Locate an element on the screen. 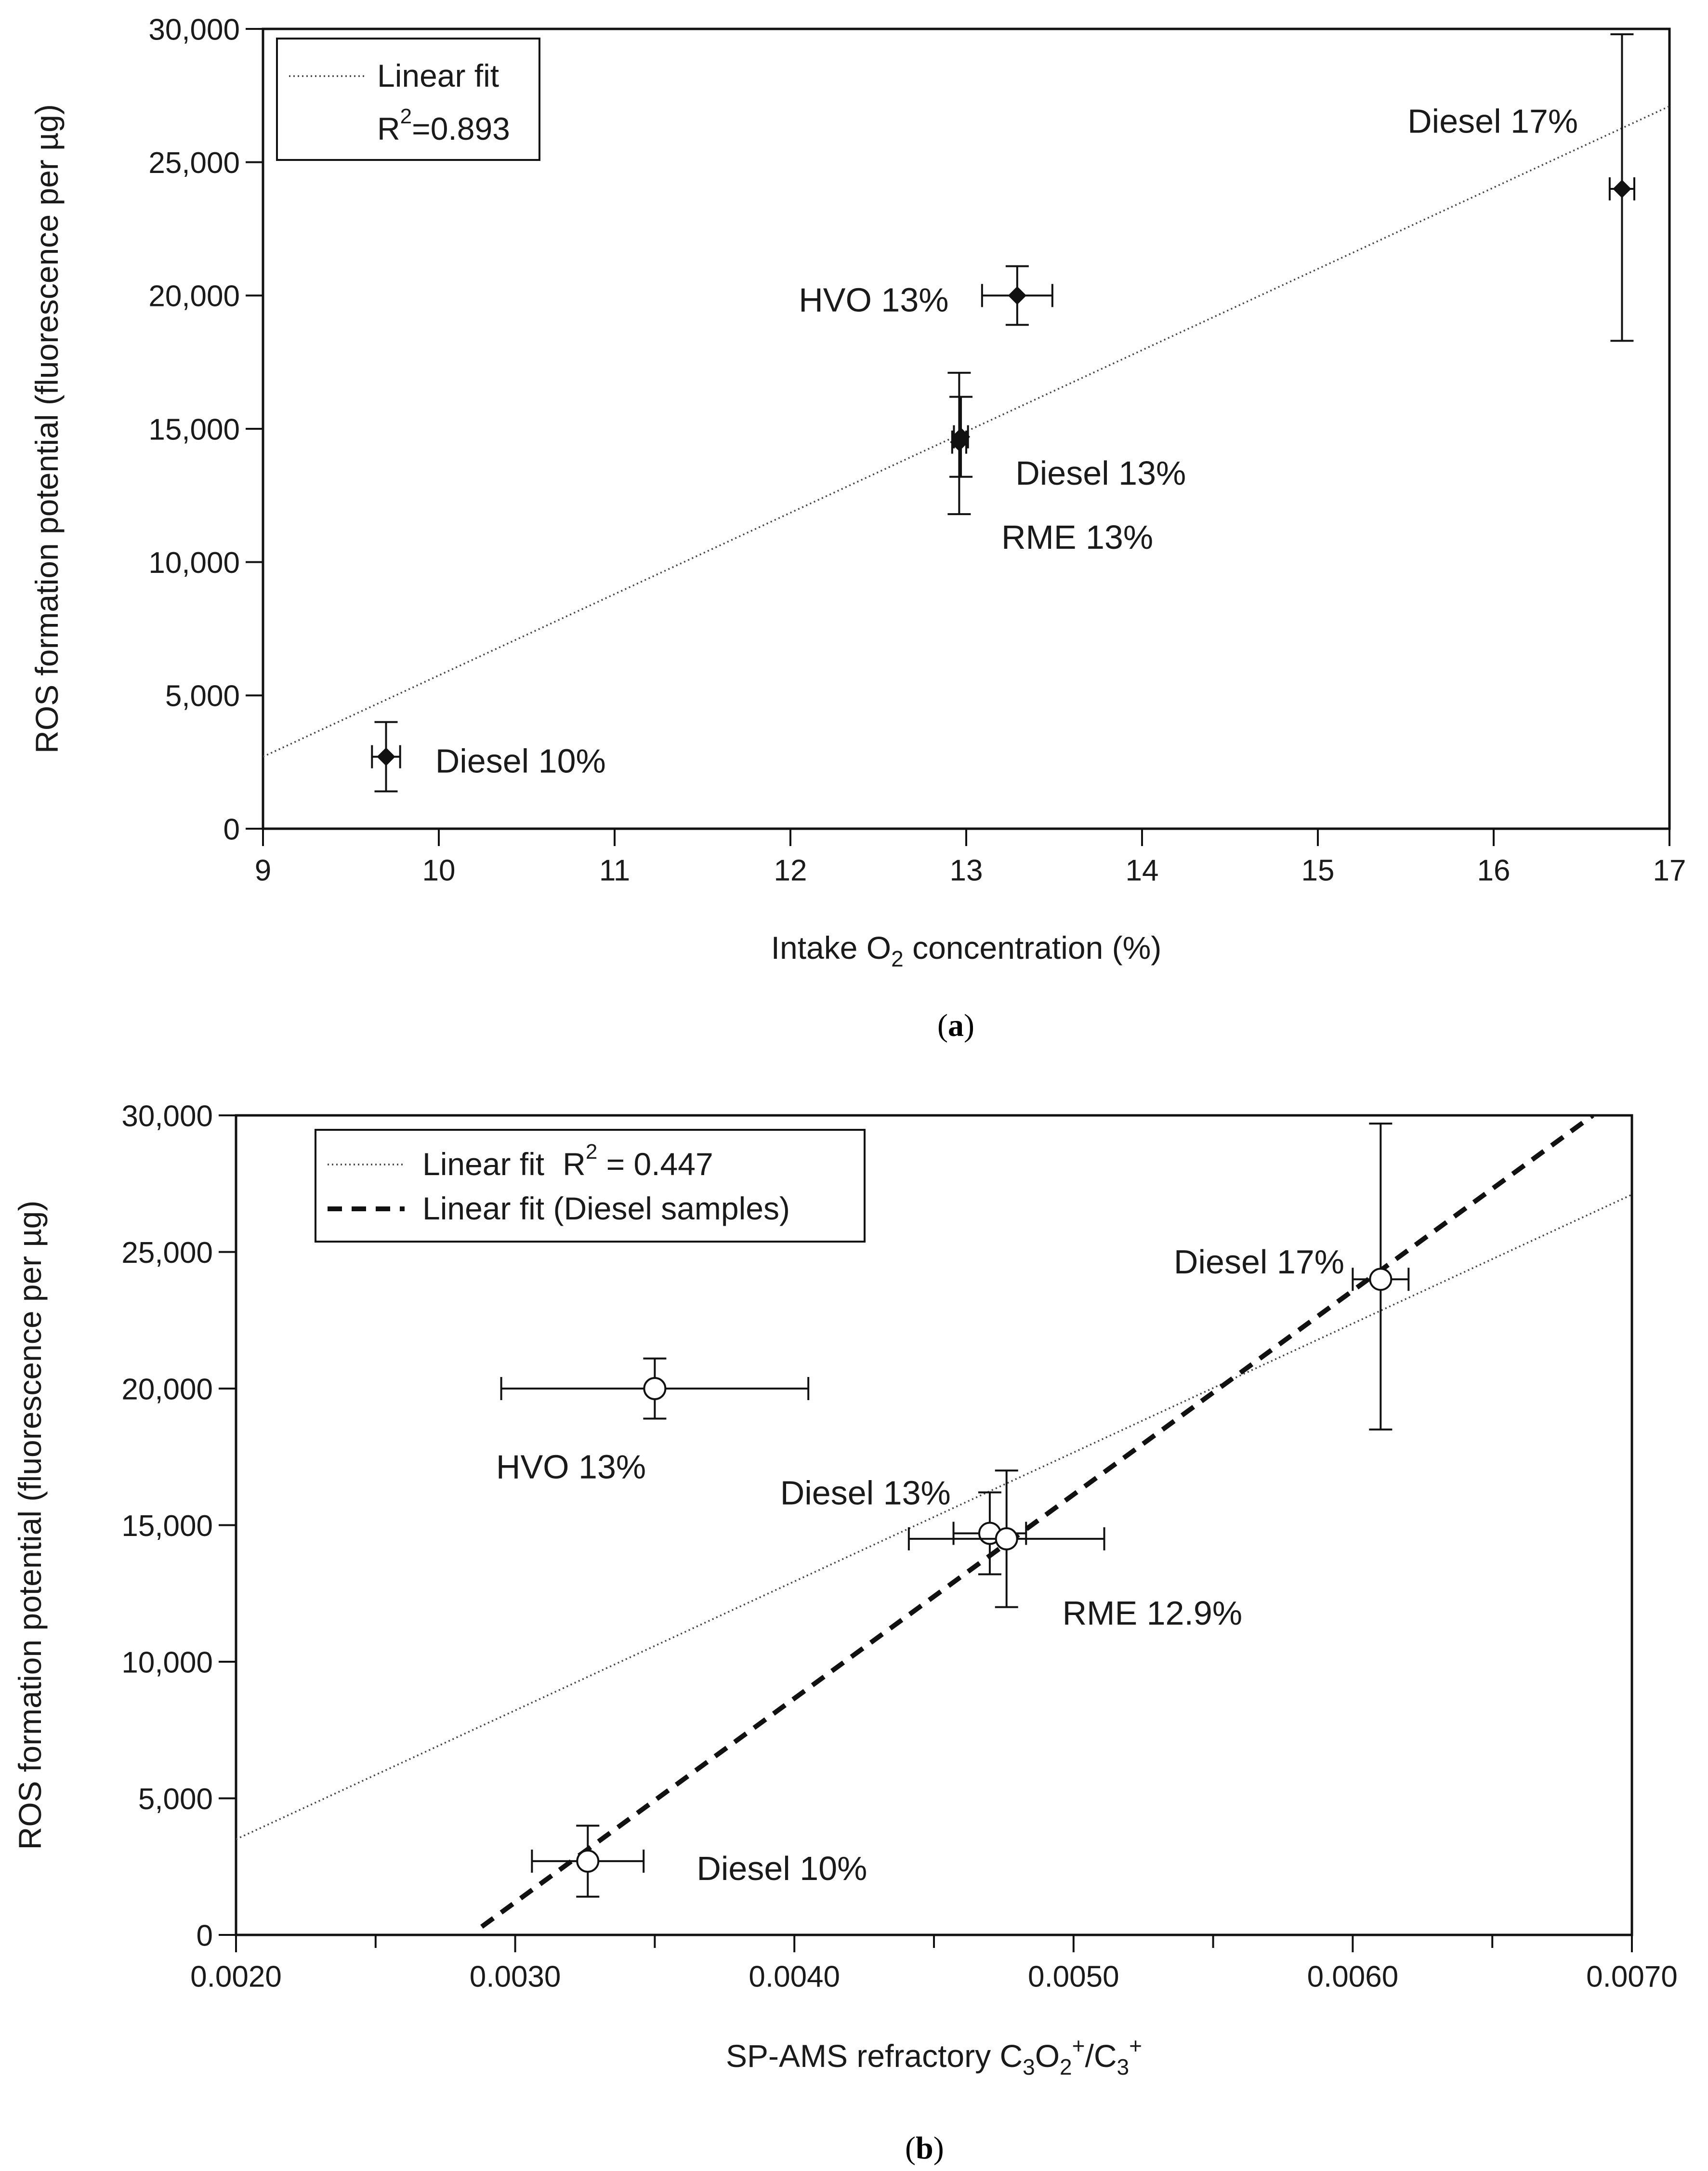 Image resolution: width=1708 pixels, height=2171 pixels. x-tick-label: 15 is located at coordinates (1318, 870).